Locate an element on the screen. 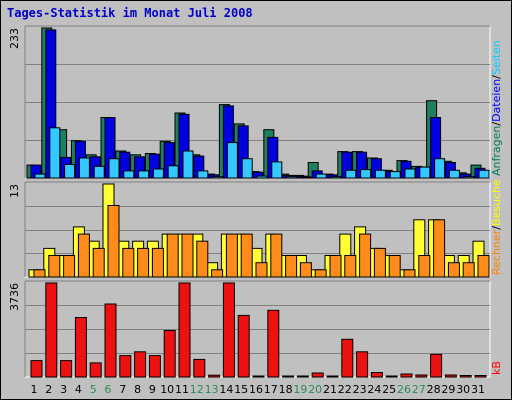 This screenshot has height=400, width=512. x-tick-day-29: 29 is located at coordinates (448, 389).